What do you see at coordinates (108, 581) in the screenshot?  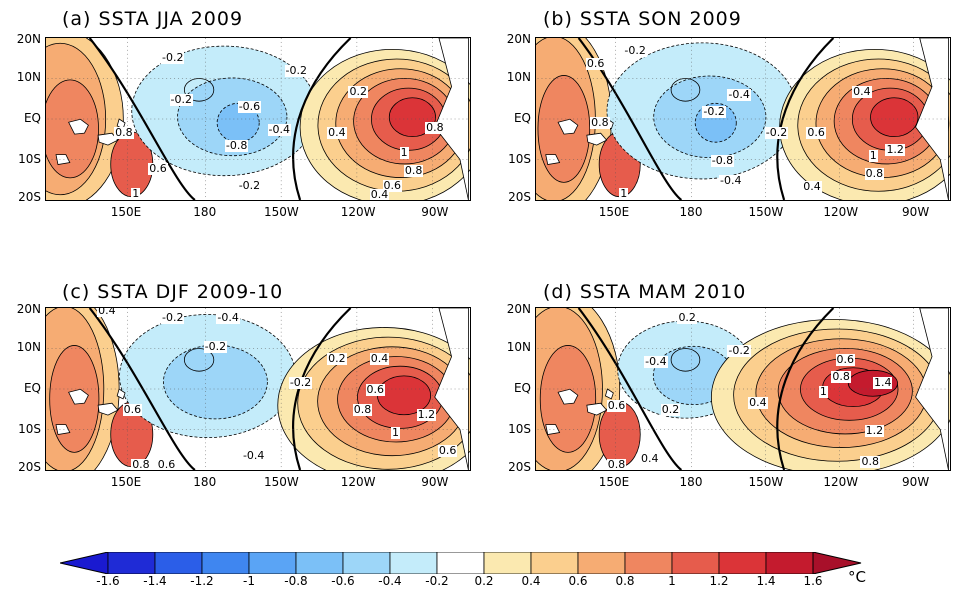 I see `colorbar-tick-label: -1.6` at bounding box center [108, 581].